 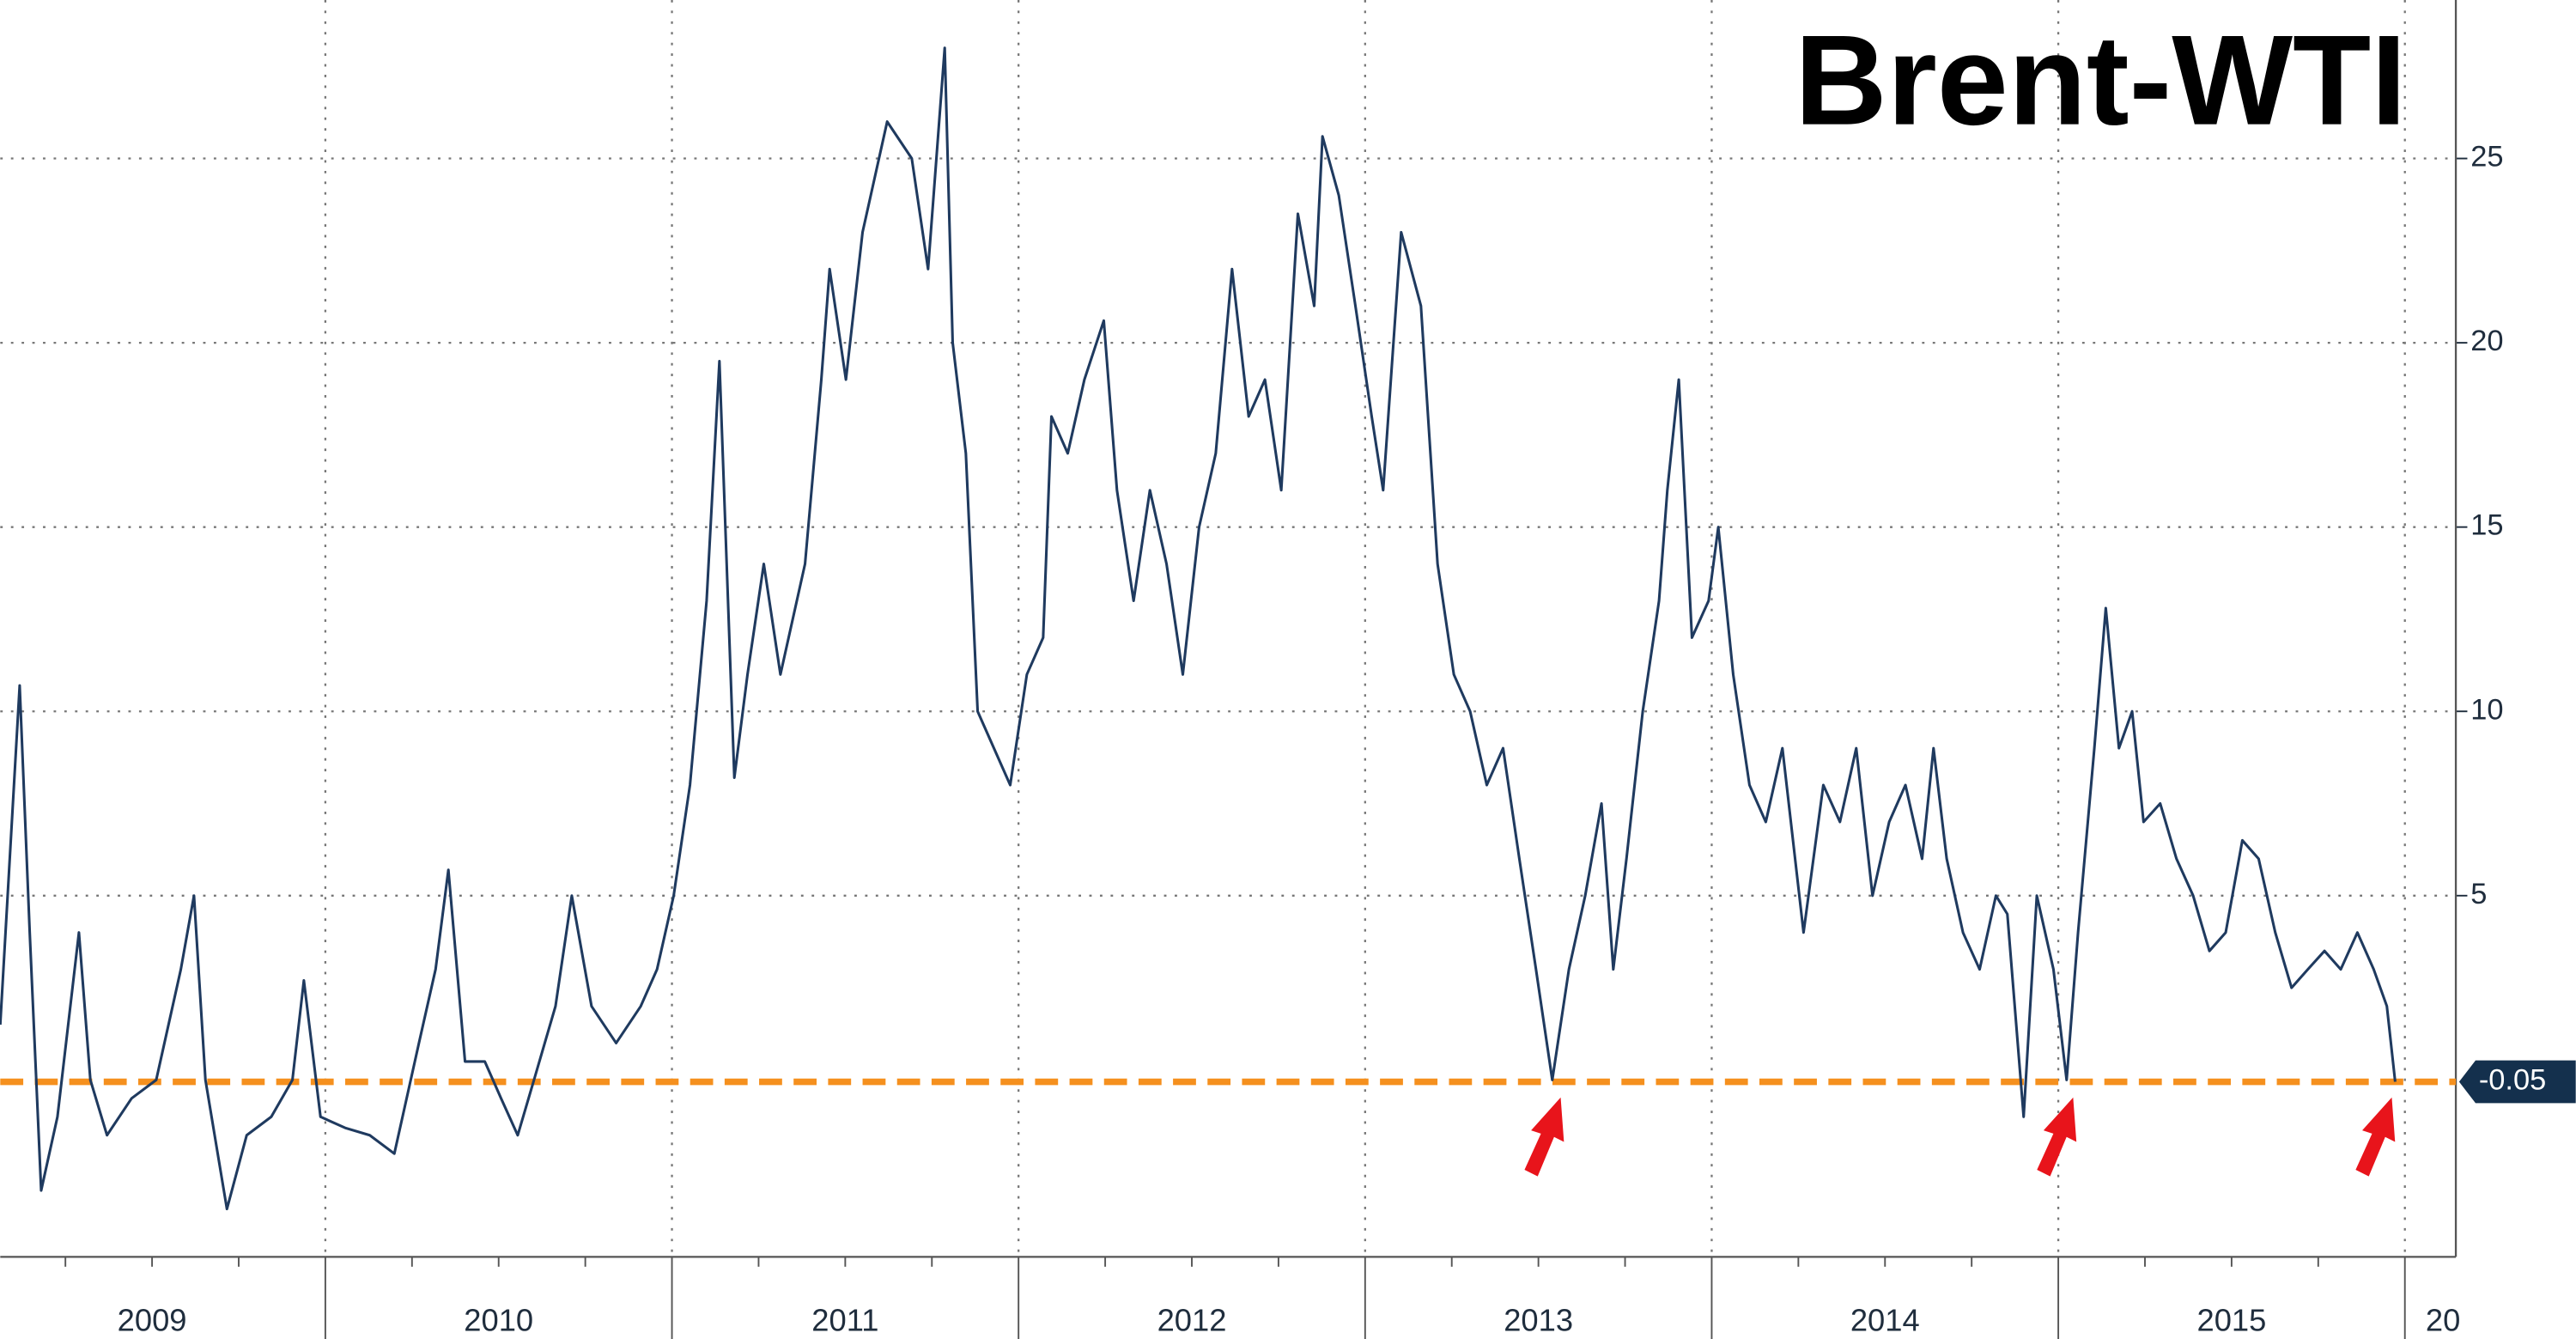 What do you see at coordinates (1192, 1319) in the screenshot?
I see `x-tick-label: 2012` at bounding box center [1192, 1319].